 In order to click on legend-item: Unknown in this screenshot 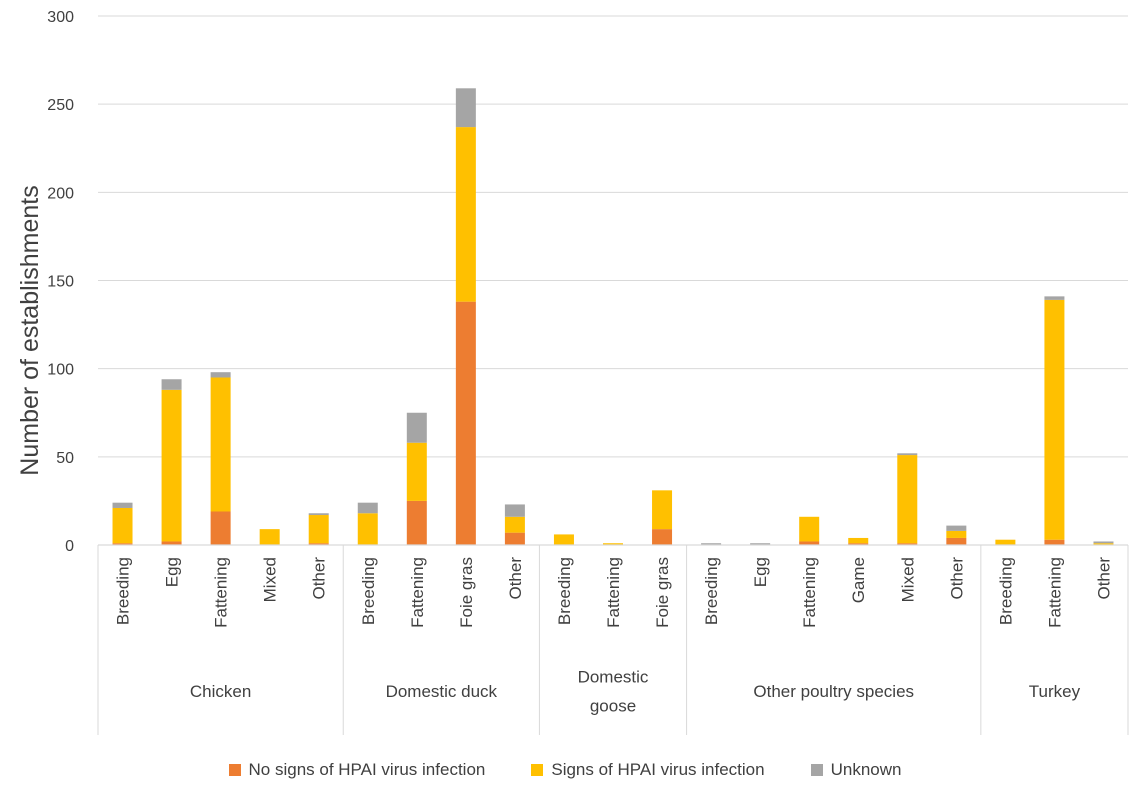, I will do `click(856, 770)`.